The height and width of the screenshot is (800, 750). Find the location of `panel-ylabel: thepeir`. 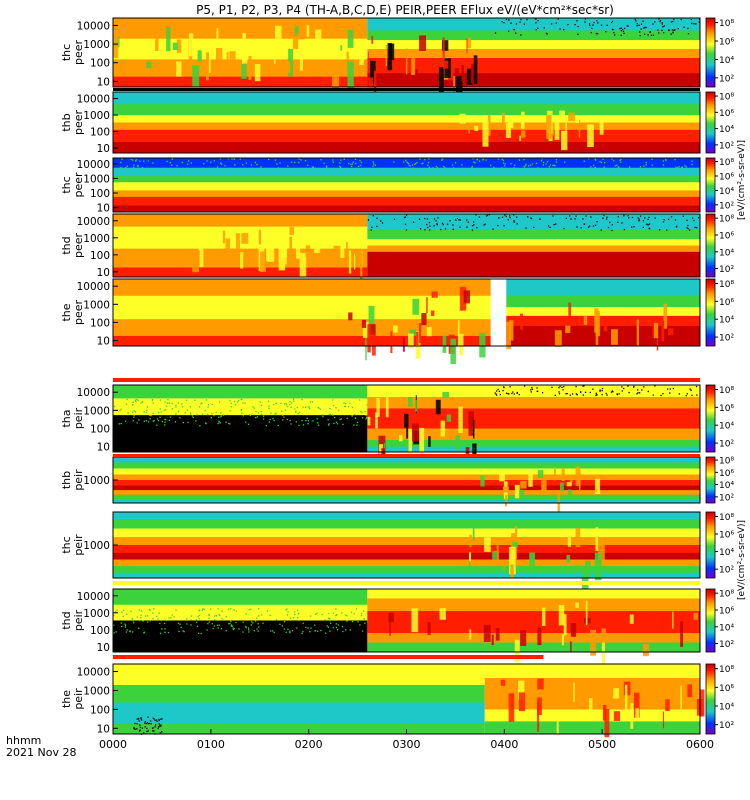

panel-ylabel: thepeir is located at coordinates (72, 699).